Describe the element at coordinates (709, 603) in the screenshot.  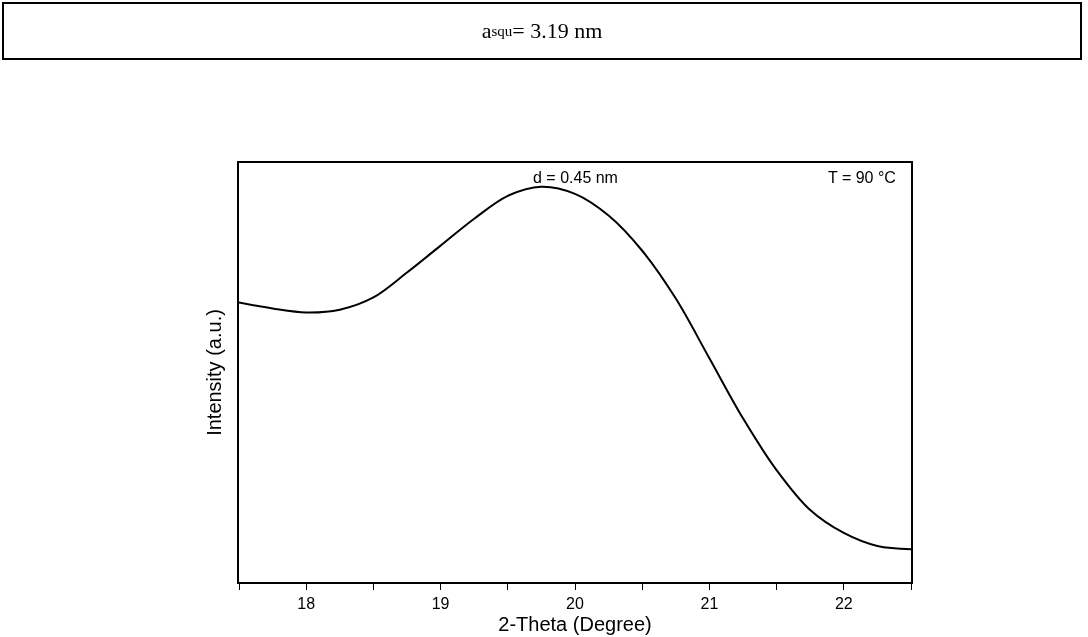
I see `x-tick-label: 21` at that location.